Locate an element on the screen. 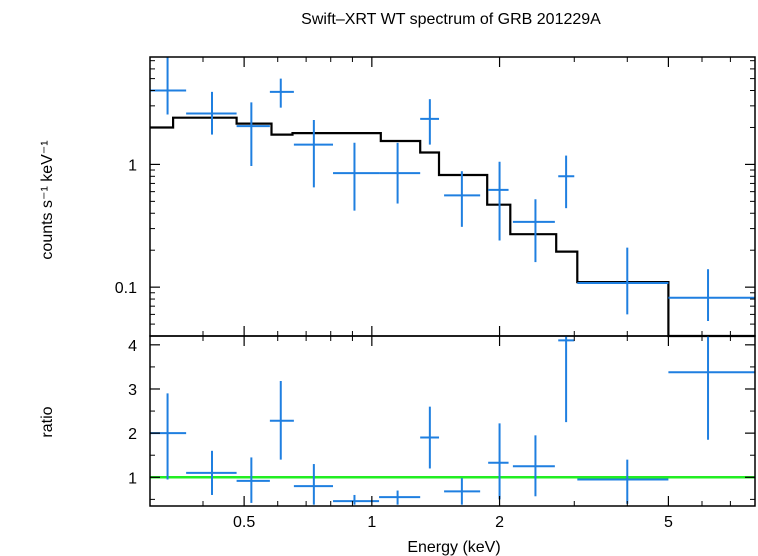 Image resolution: width=758 pixels, height=556 pixels. y-axis-label-spectrum: counts s⁻¹ keV⁻¹ is located at coordinates (47, 199).